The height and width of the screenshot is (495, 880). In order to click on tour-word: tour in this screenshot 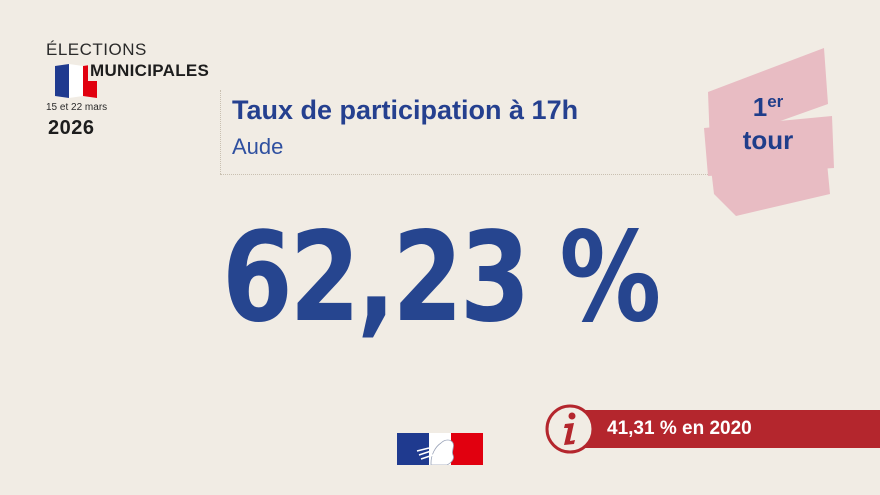, I will do `click(768, 140)`.